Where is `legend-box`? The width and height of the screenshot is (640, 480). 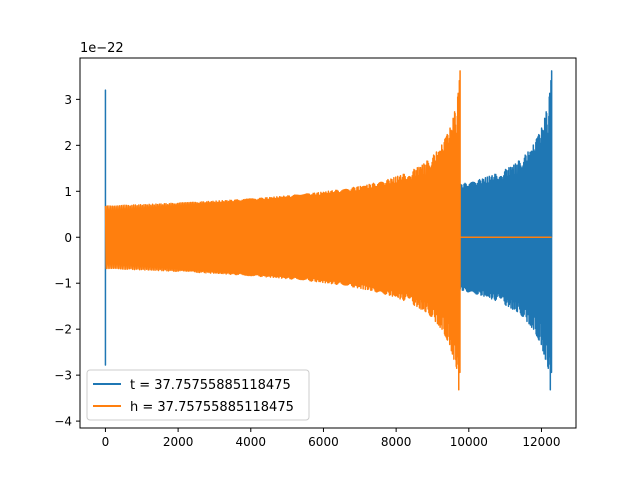
legend-box is located at coordinates (198, 395).